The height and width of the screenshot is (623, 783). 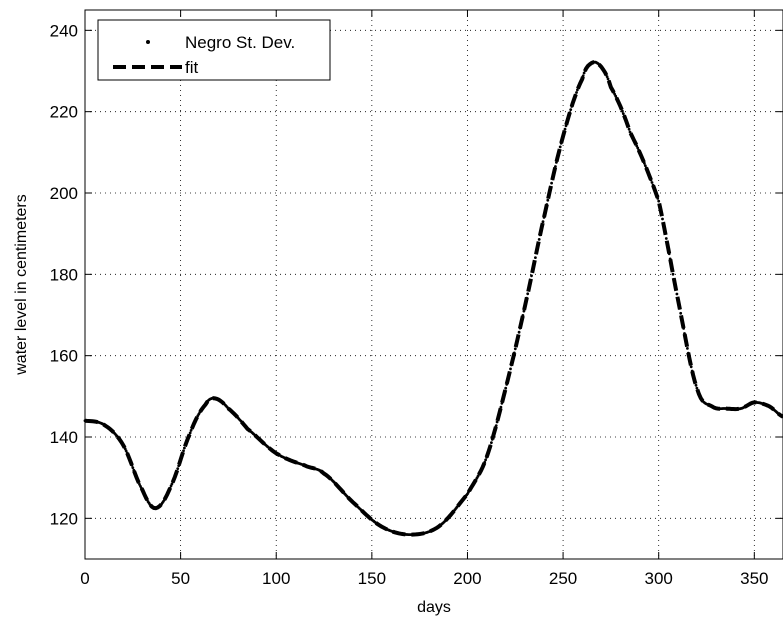 I want to click on legend: Negro St. Dev. fit, so click(x=214, y=50).